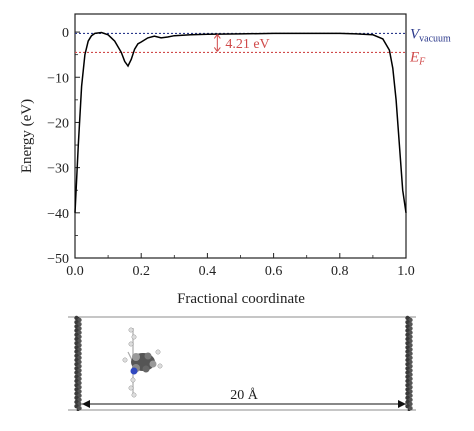 The width and height of the screenshot is (474, 431). I want to click on slab-left, so click(78, 363).